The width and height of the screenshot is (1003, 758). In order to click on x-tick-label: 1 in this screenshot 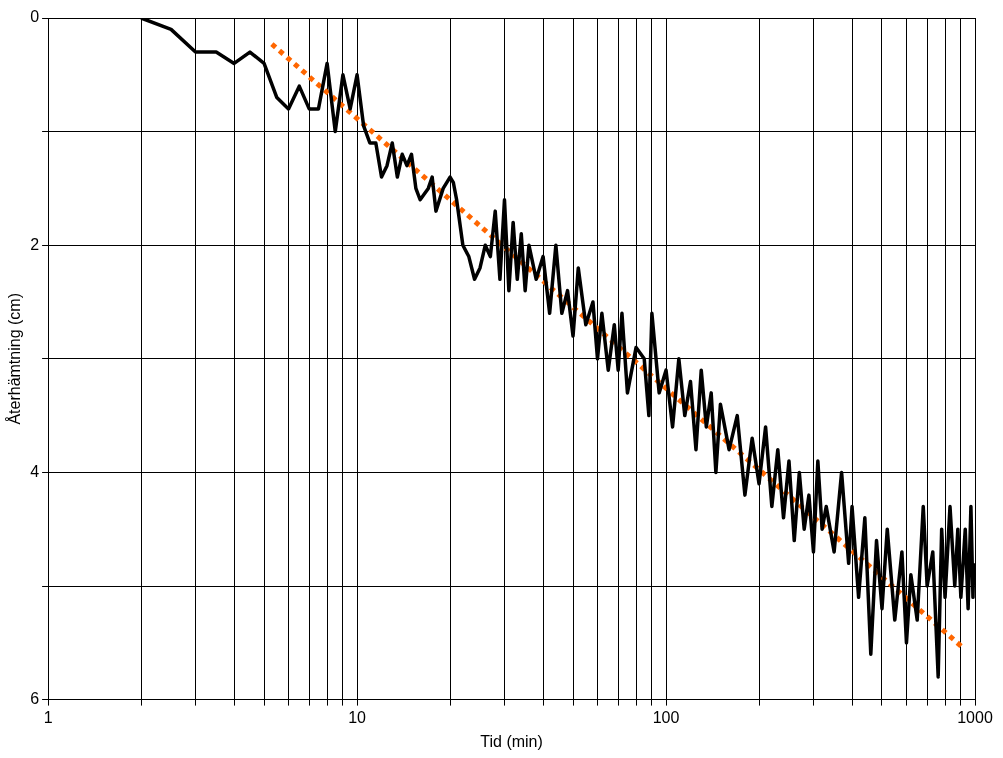, I will do `click(48, 717)`.